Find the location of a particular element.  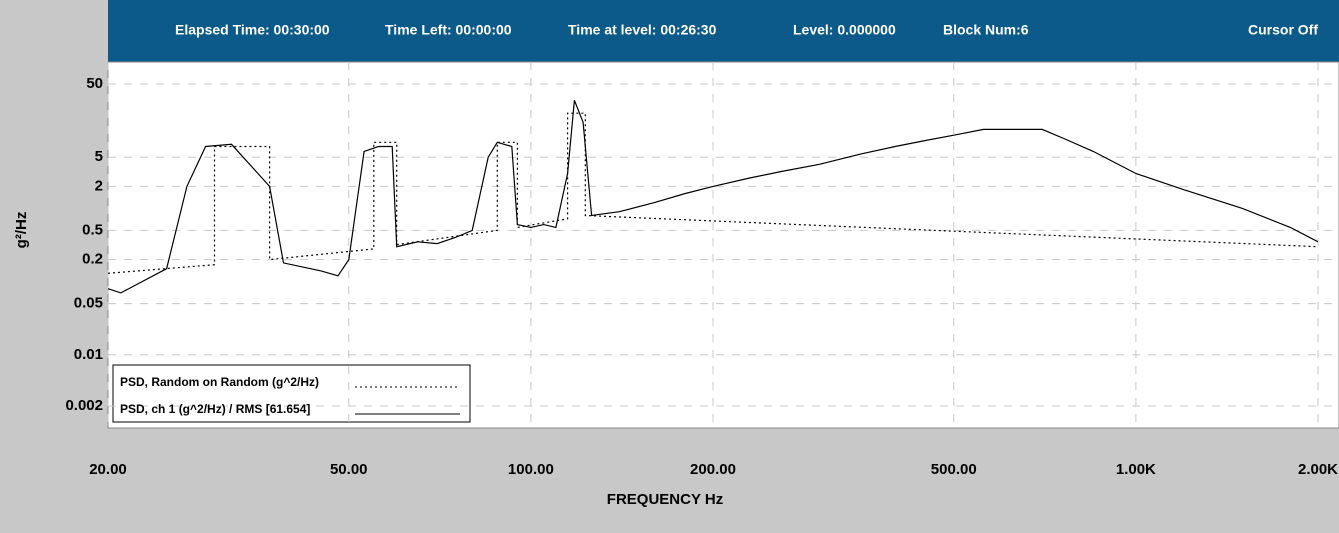

status-block: Block Num:6 is located at coordinates (986, 30).